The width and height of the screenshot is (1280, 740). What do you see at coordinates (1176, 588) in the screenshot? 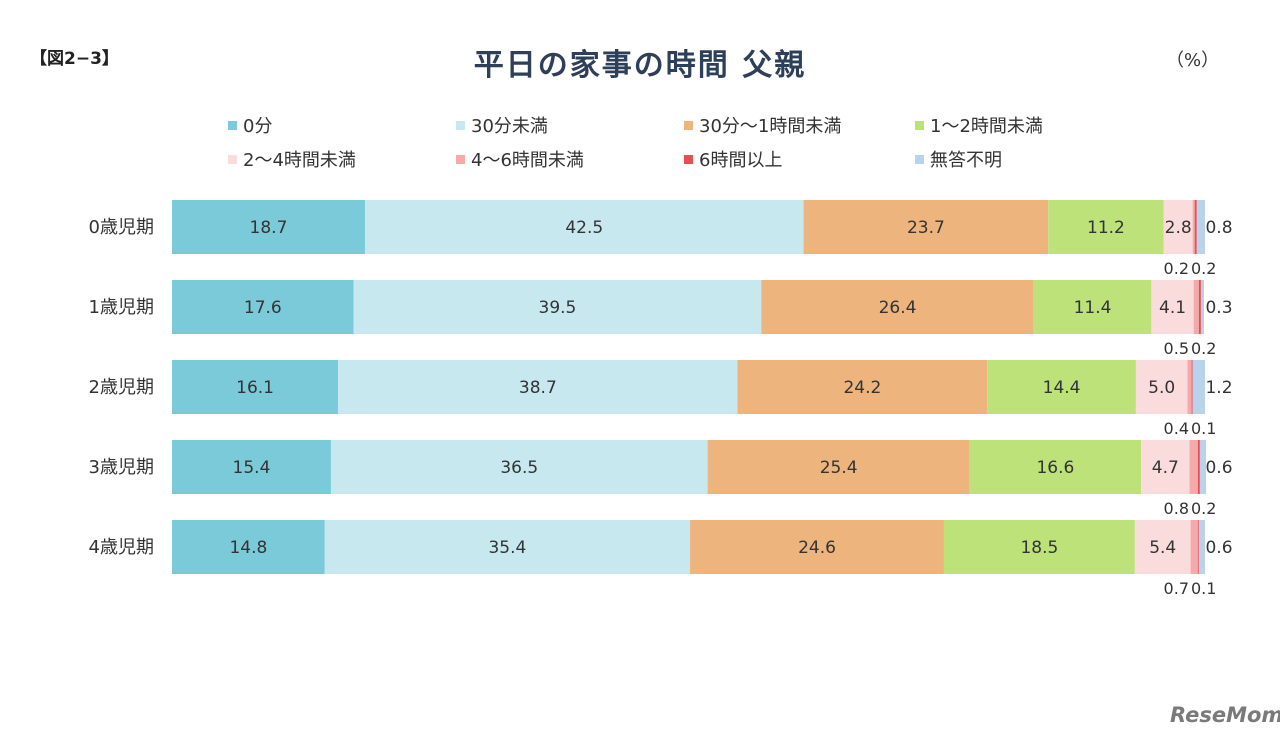
I see `data-label: 0.7` at bounding box center [1176, 588].